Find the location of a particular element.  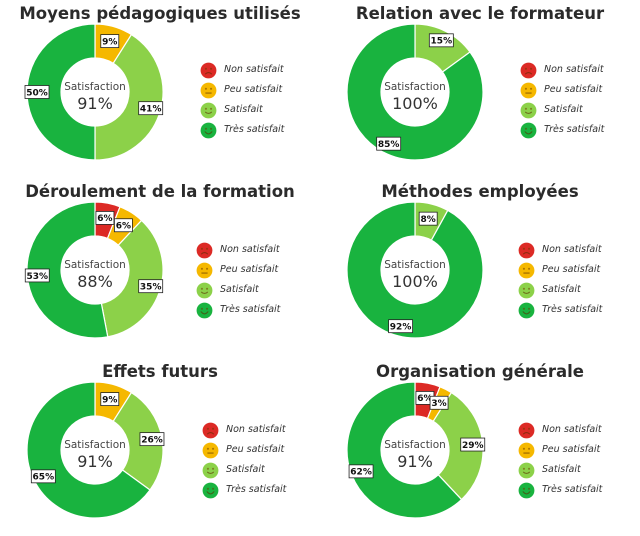

data-label-satisfait: 35% is located at coordinates (151, 286).